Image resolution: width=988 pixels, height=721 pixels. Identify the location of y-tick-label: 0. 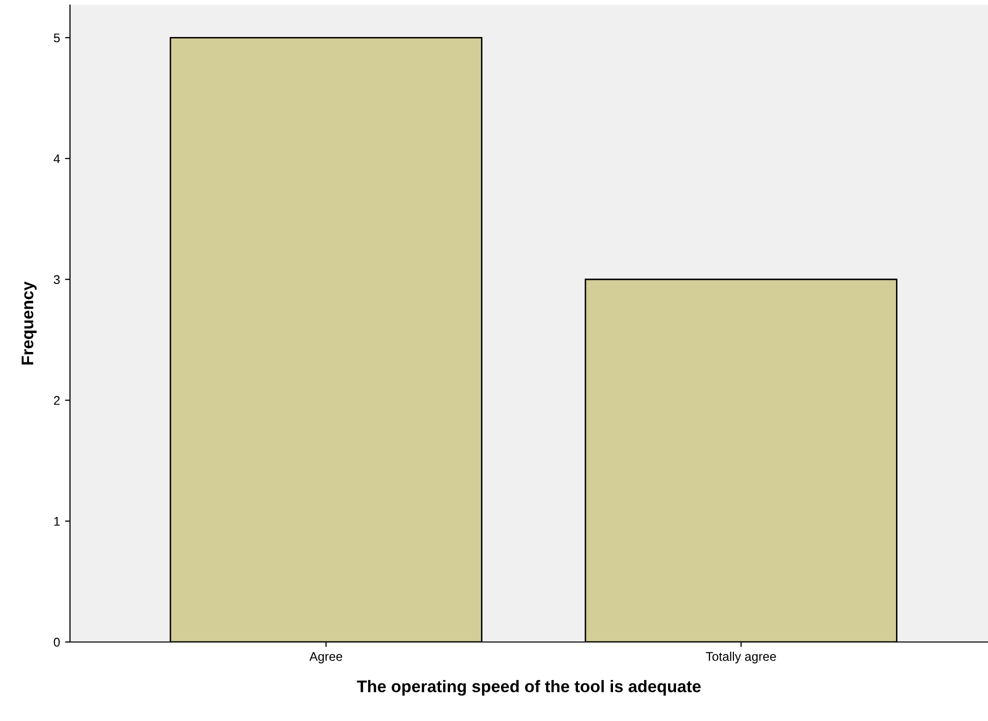
(57, 642).